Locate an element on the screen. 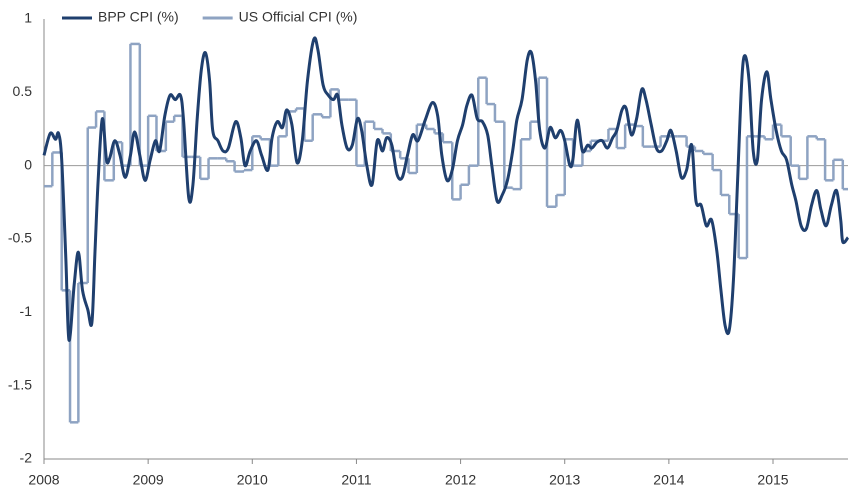 The height and width of the screenshot is (496, 861). legend-label: US Official CPI (%) is located at coordinates (298, 17).